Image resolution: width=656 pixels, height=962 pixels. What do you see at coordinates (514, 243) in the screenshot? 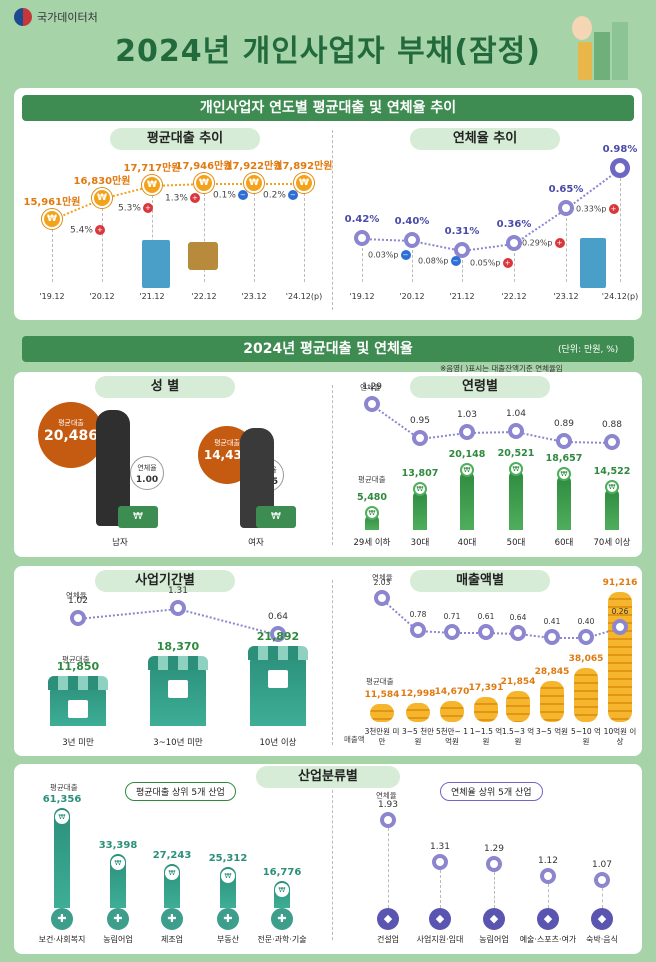
I see `delinq-ring-icon` at bounding box center [514, 243].